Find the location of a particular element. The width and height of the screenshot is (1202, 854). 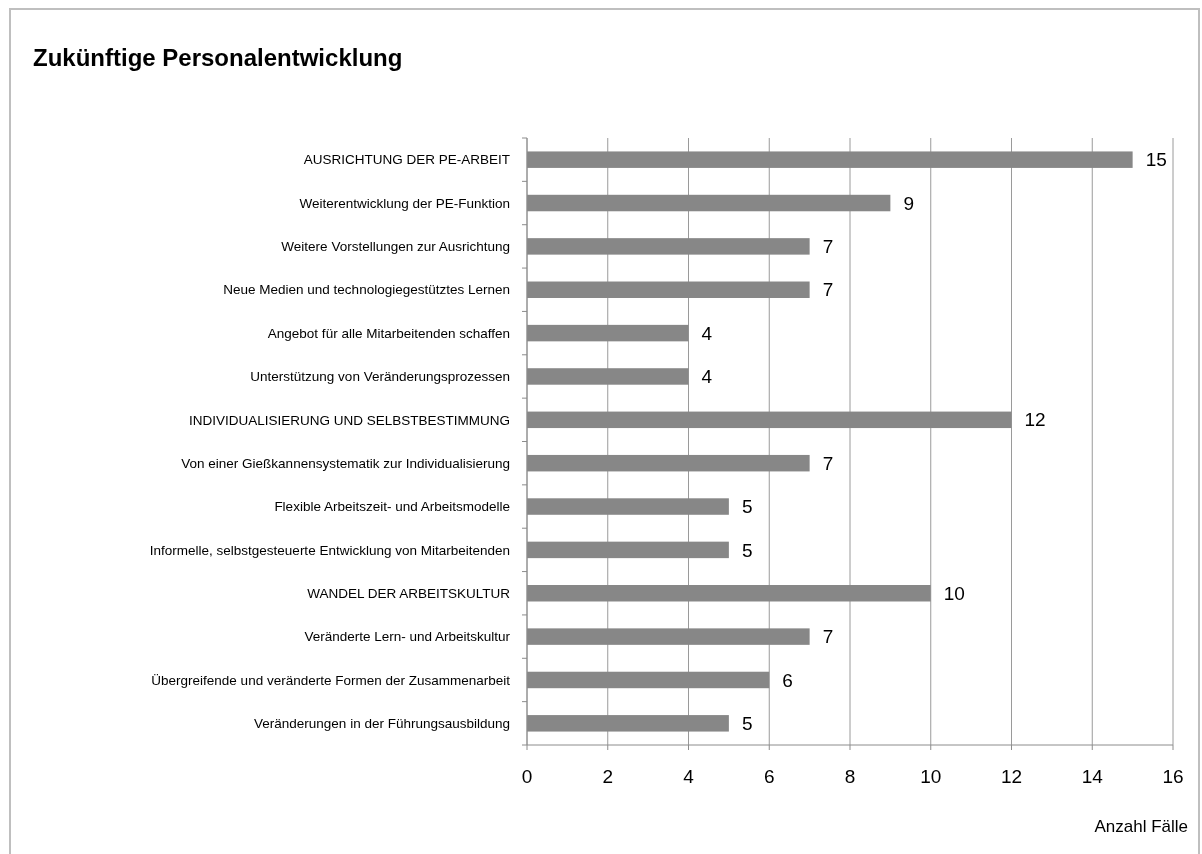

y-tick-label: Von einer Gießkannensystematik zur Individualisierung is located at coordinates (345, 463).